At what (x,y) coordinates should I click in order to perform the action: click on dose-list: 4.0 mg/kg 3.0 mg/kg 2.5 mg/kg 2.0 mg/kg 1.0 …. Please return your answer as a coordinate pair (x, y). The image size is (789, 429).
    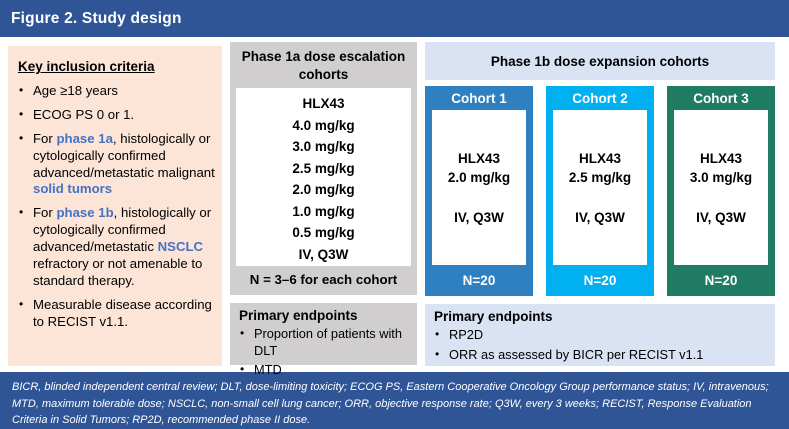
    Looking at the image, I should click on (323, 179).